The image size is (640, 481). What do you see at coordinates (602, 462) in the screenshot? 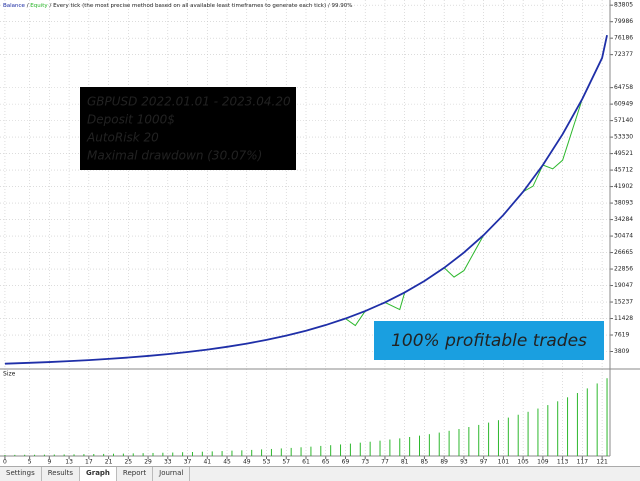
I see `x-tick-label: 121` at bounding box center [602, 462].